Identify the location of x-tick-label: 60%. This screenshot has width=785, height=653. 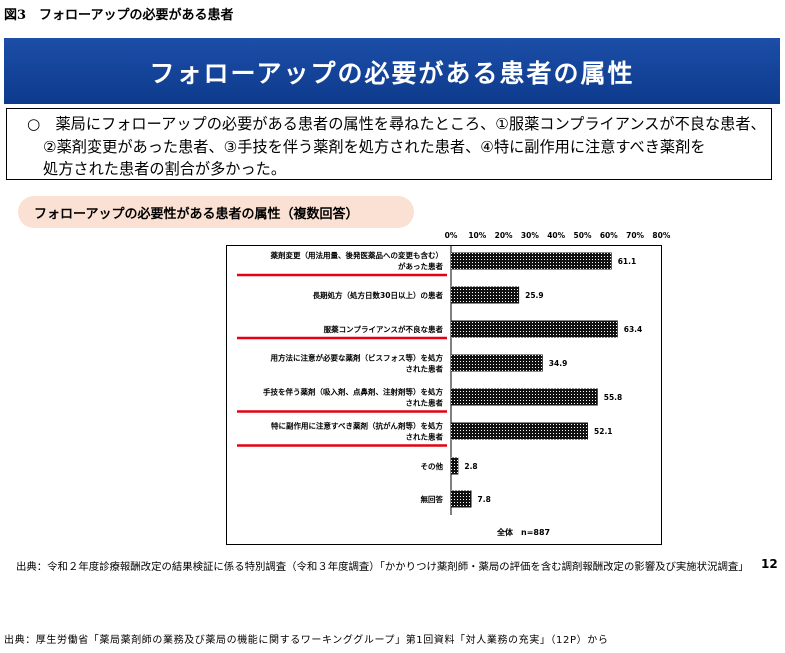
(609, 235).